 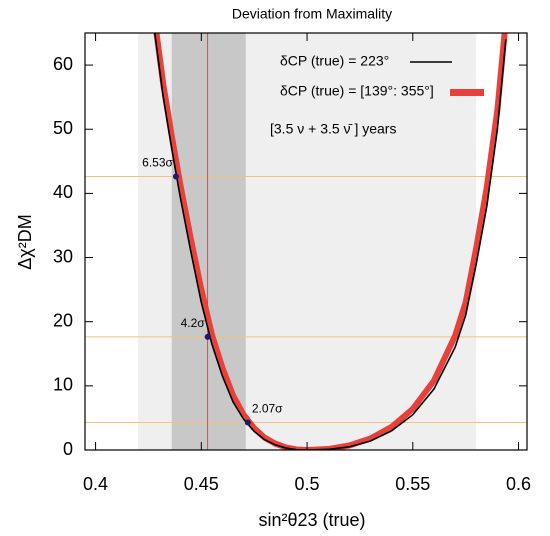 What do you see at coordinates (63, 256) in the screenshot?
I see `y-tick-label: 30` at bounding box center [63, 256].